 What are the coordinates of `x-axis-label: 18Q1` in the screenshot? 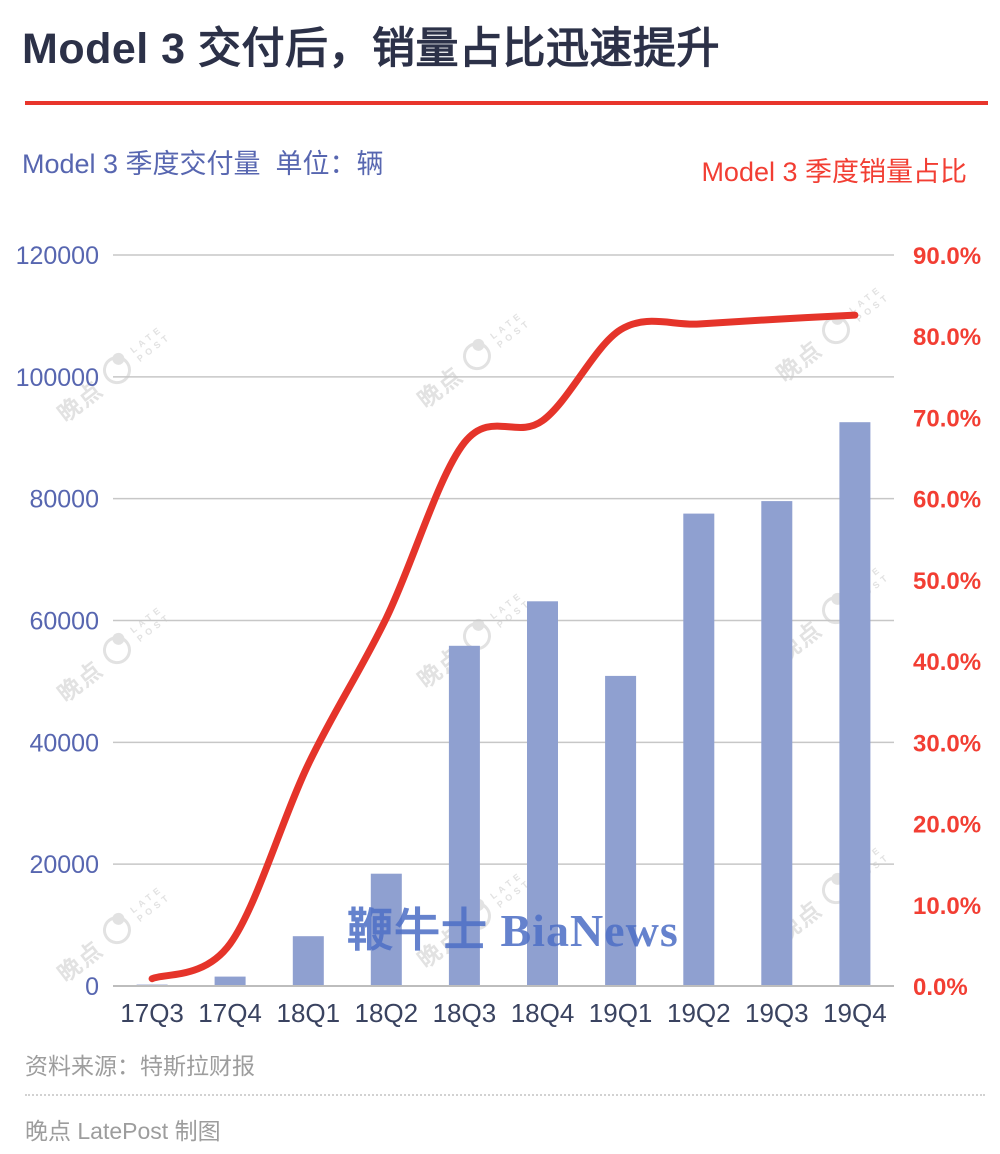 It's located at (308, 1013).